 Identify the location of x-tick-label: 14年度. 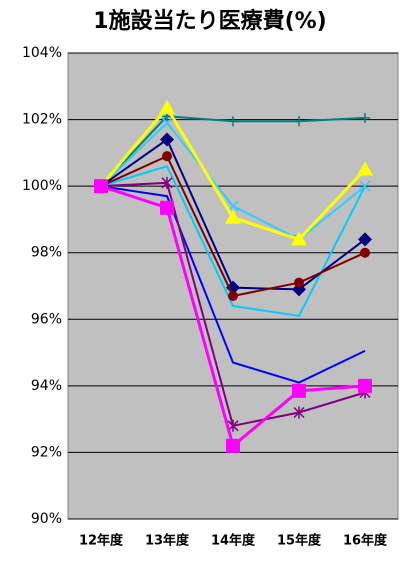
(233, 541).